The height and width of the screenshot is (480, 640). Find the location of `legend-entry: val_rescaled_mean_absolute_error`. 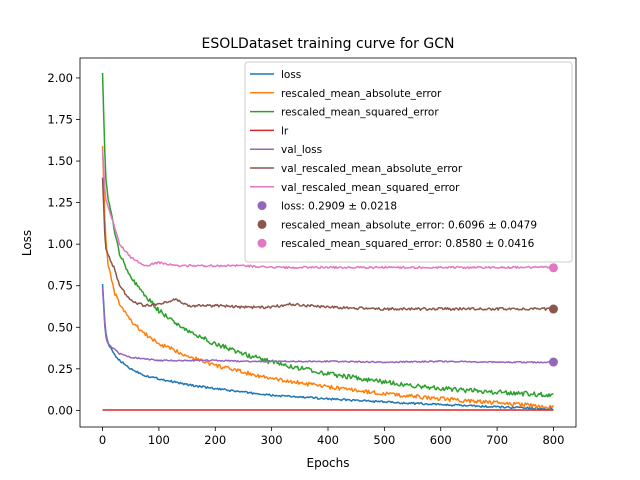

legend-entry: val_rescaled_mean_absolute_error is located at coordinates (372, 169).